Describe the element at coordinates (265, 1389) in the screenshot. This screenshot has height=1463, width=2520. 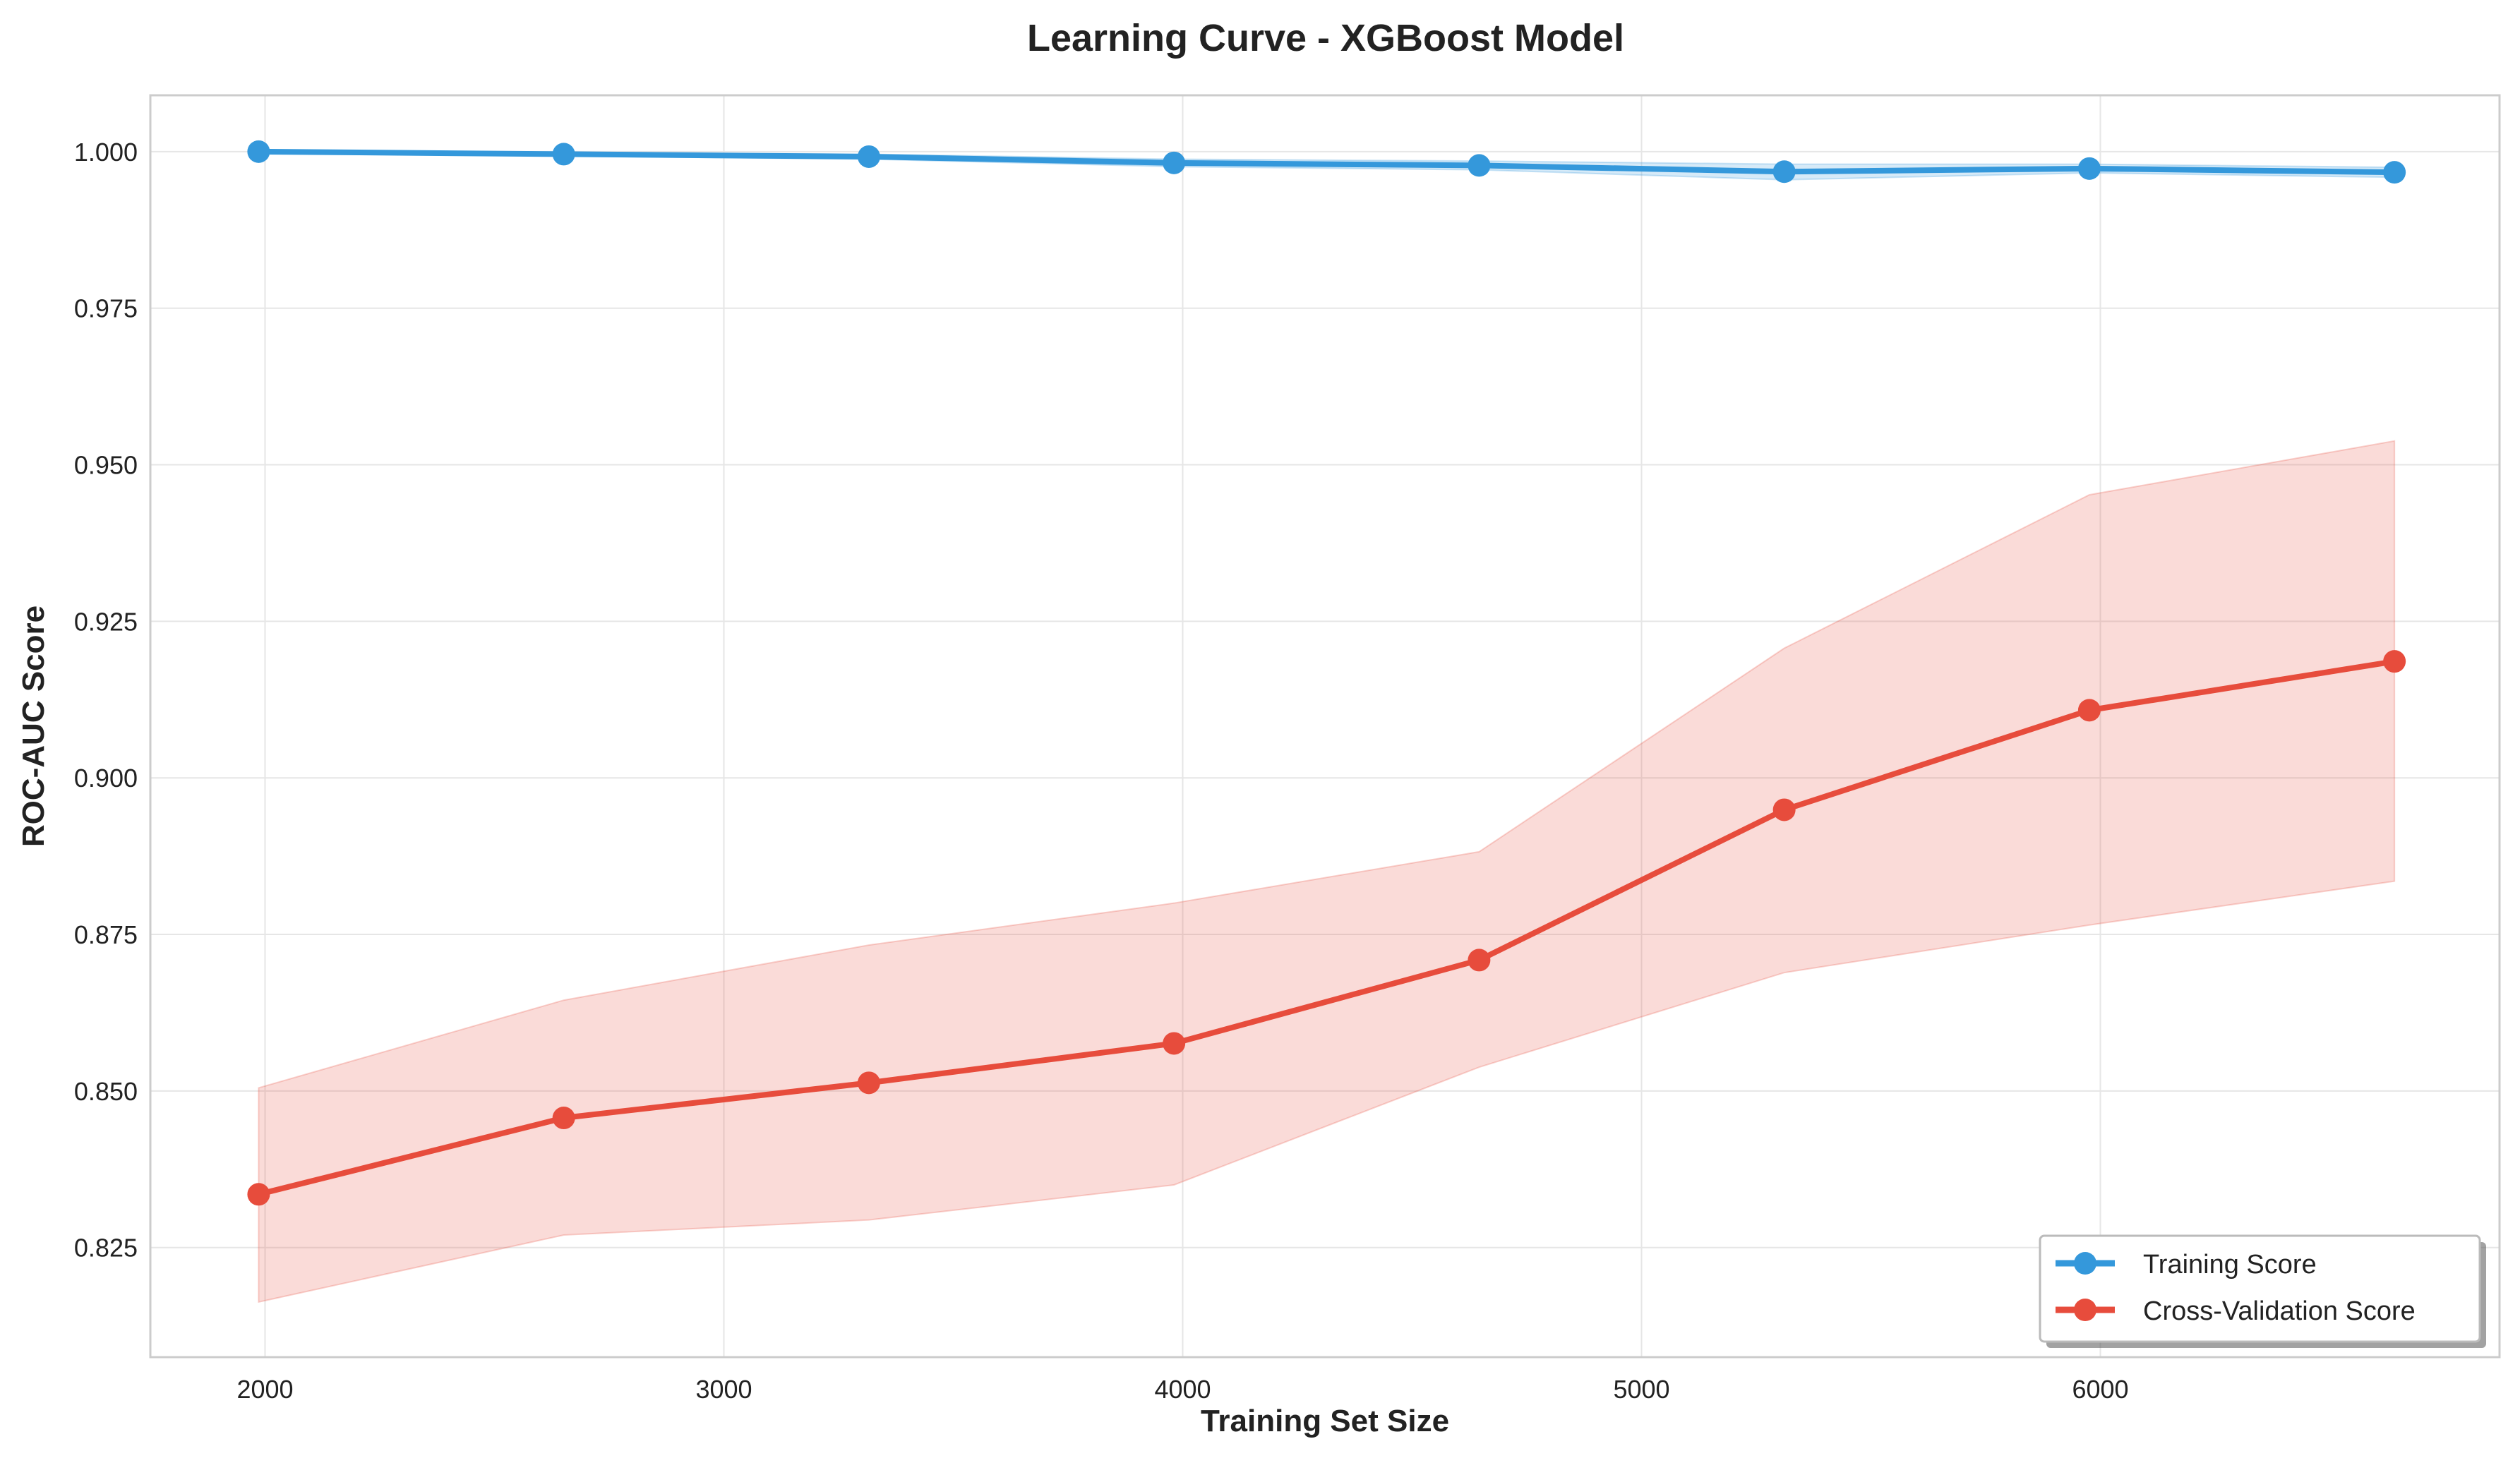
I see `x-tick-label: 2000` at that location.